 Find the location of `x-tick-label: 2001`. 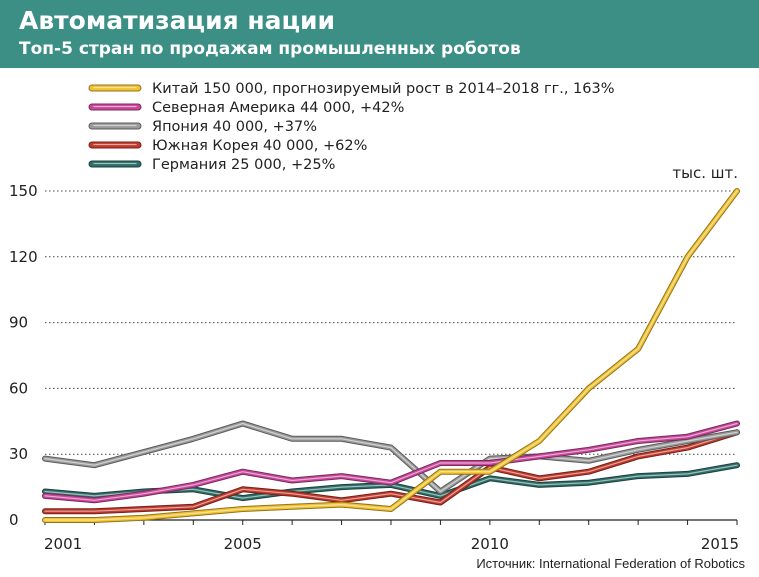

x-tick-label: 2001 is located at coordinates (63, 544).